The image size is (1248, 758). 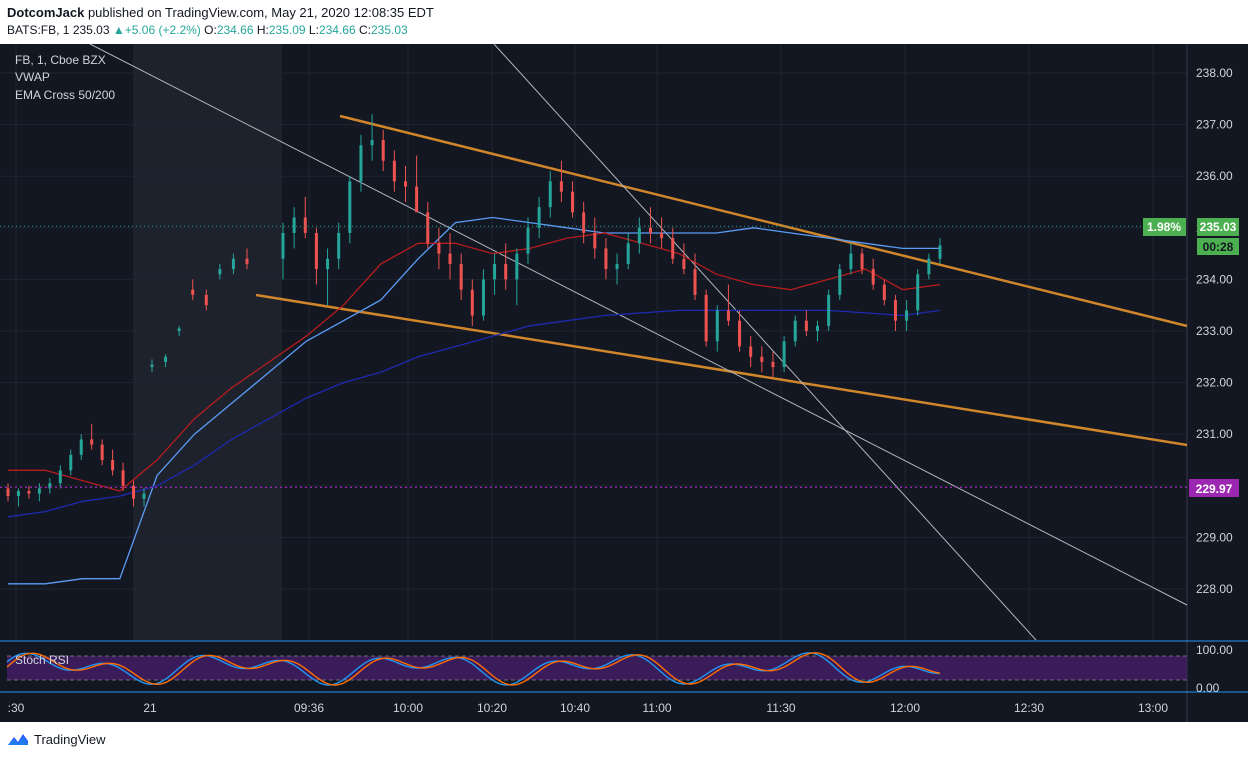 I want to click on time-tick-label: 11:30, so click(x=780, y=708).